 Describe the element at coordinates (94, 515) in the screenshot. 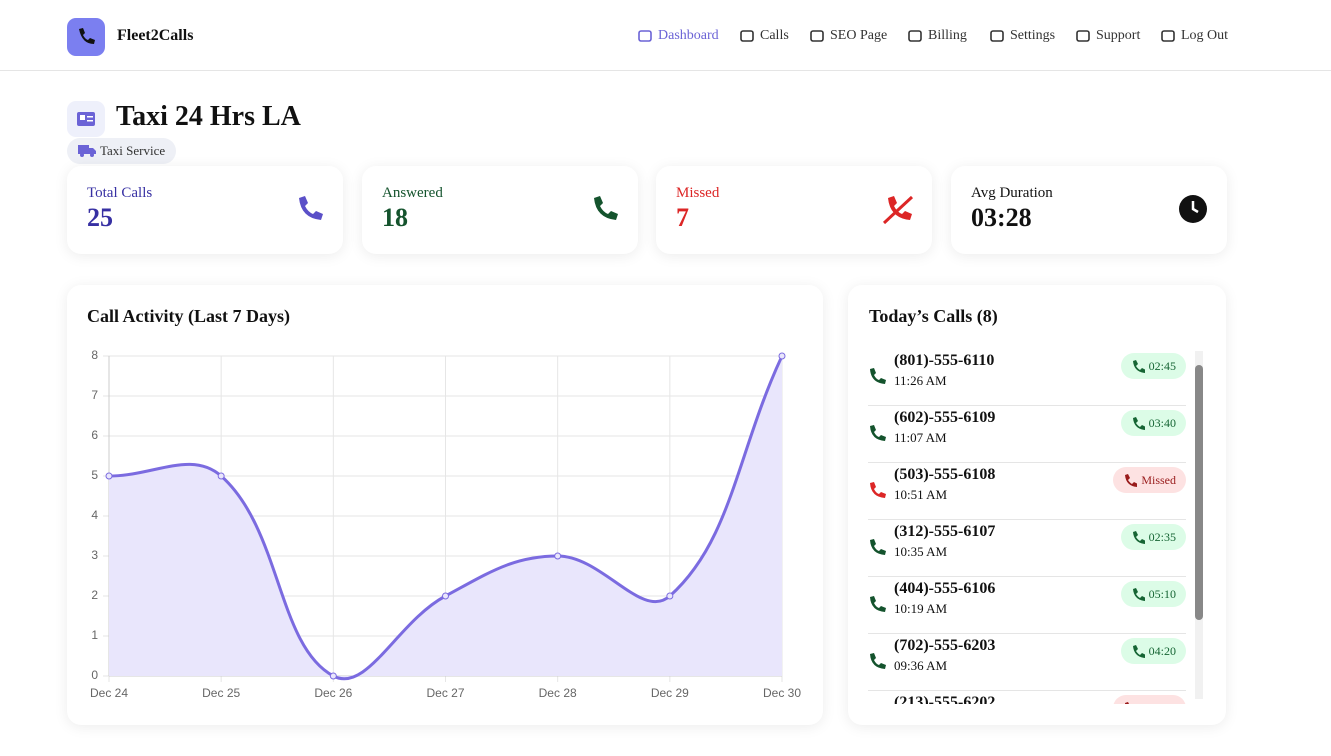

I see `y-tick-label: 4` at that location.